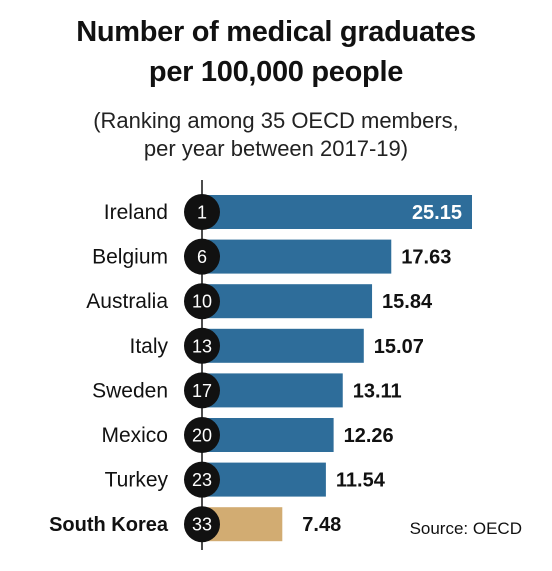  What do you see at coordinates (109, 525) in the screenshot?
I see `category-label: South Korea` at bounding box center [109, 525].